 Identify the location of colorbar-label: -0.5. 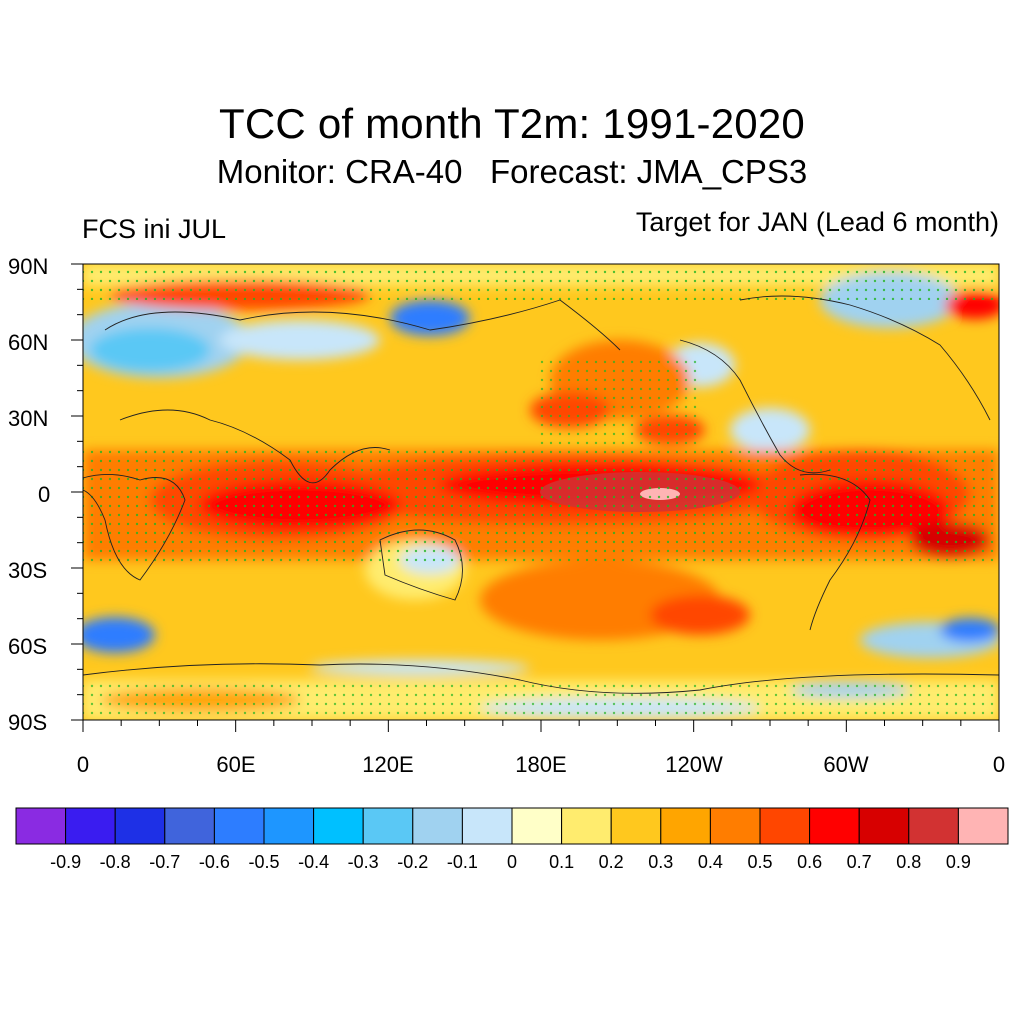
(264, 862).